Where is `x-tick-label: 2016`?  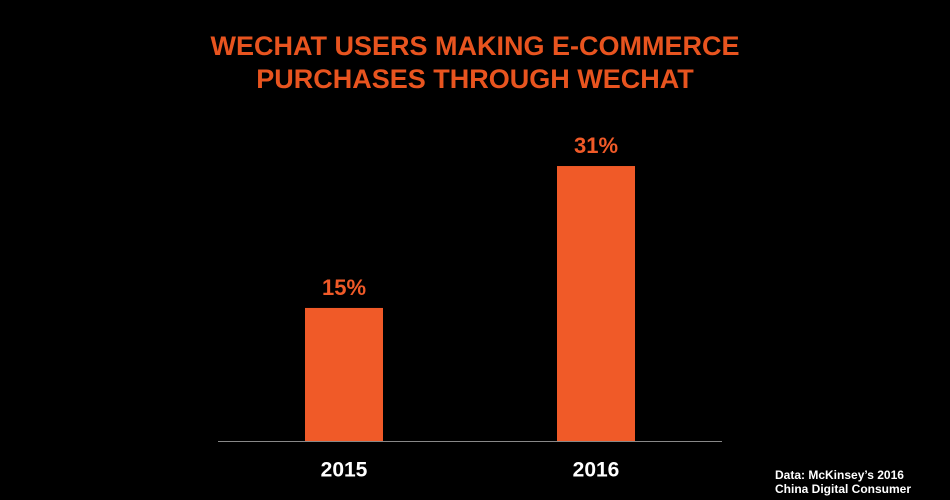
x-tick-label: 2016 is located at coordinates (596, 470).